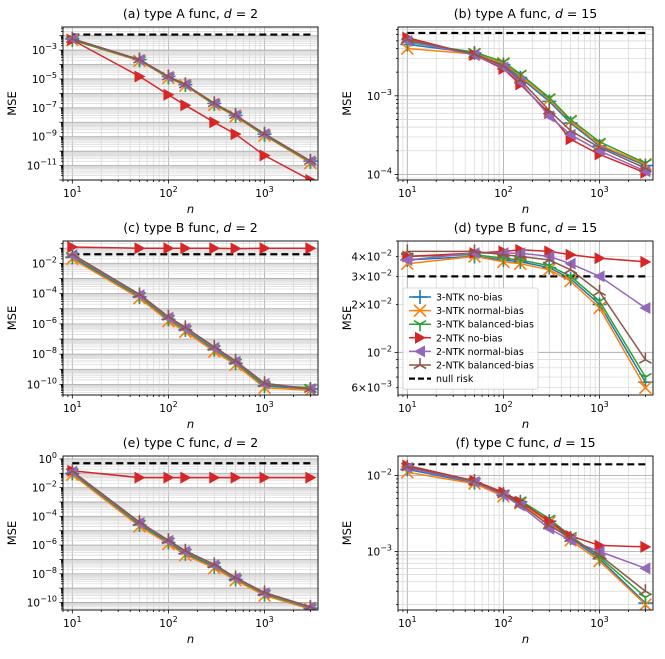 This screenshot has width=665, height=659. Describe the element at coordinates (480, 311) in the screenshot. I see `legend-label: 3-NTK normal-bias` at that location.